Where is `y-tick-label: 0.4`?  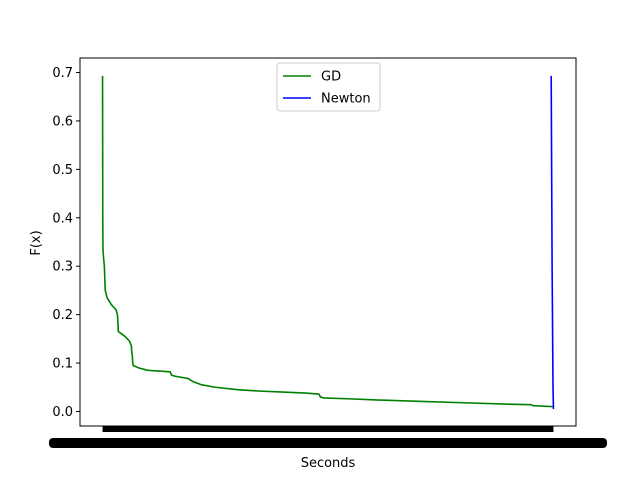
y-tick-label: 0.4 is located at coordinates (62, 218).